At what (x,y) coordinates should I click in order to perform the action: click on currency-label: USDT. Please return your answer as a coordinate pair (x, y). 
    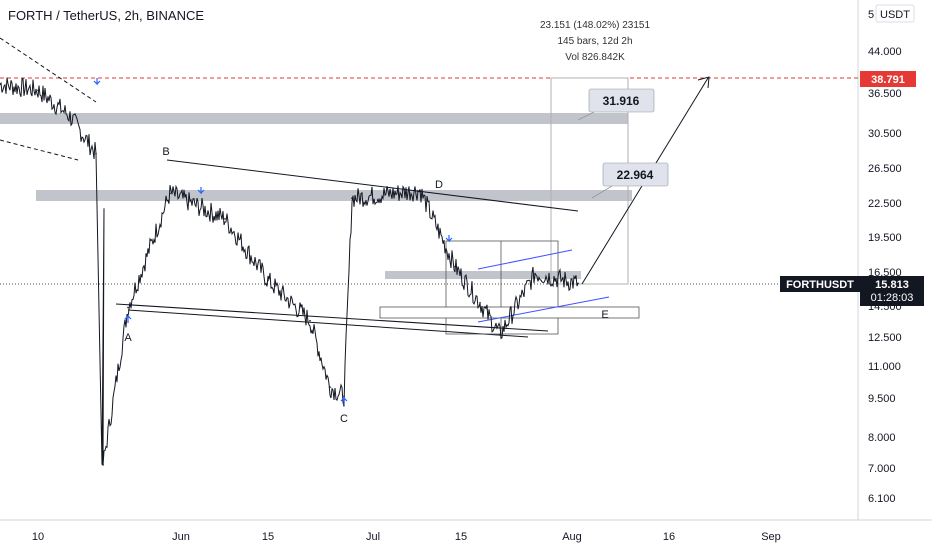
    Looking at the image, I should click on (895, 15).